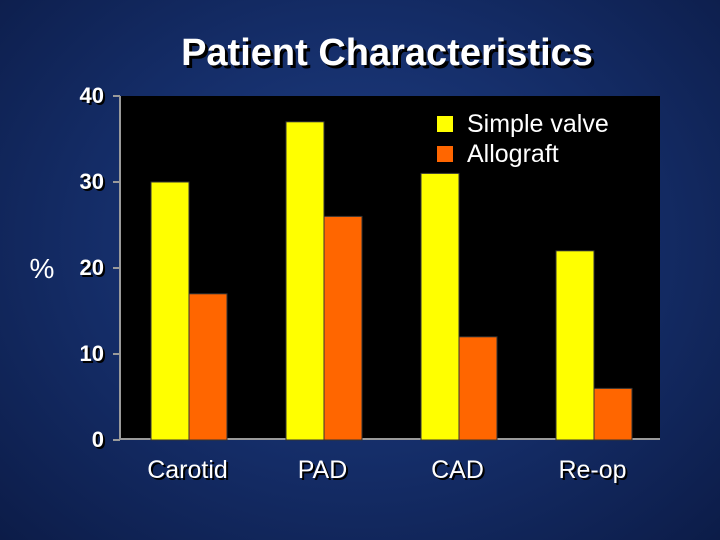 This screenshot has width=720, height=540. I want to click on category-label-shadow: Re-op, so click(594, 472).